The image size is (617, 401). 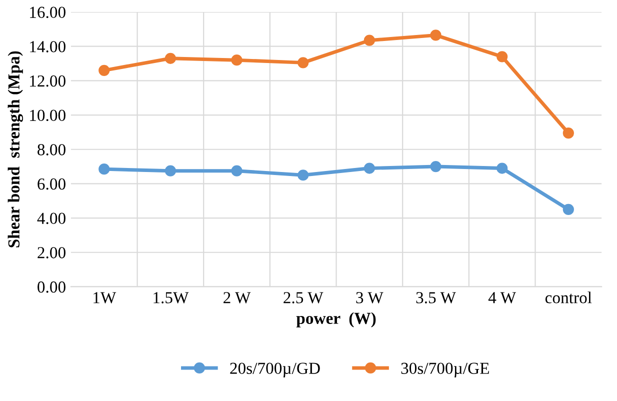 What do you see at coordinates (105, 298) in the screenshot?
I see `x-tick-label: 1W` at bounding box center [105, 298].